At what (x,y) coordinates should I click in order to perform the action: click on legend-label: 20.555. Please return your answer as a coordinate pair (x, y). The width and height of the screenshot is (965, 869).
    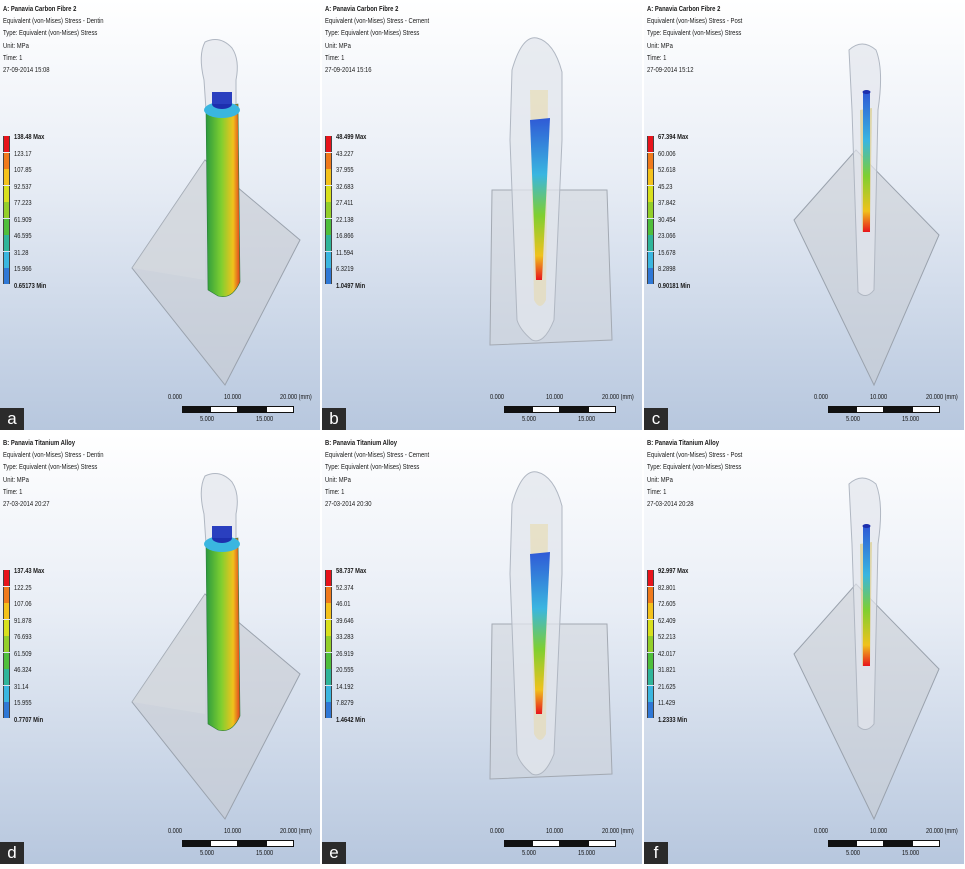
    Looking at the image, I should click on (345, 669).